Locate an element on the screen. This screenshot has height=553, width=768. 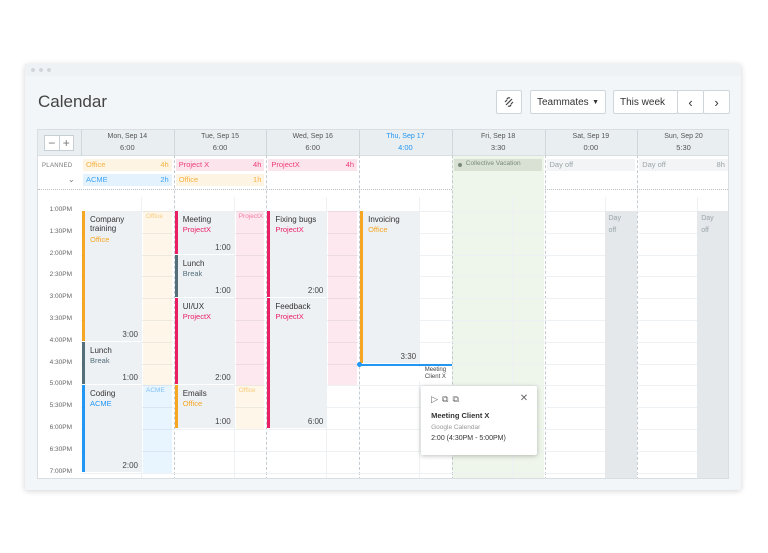
sync-icon is located at coordinates (509, 102).